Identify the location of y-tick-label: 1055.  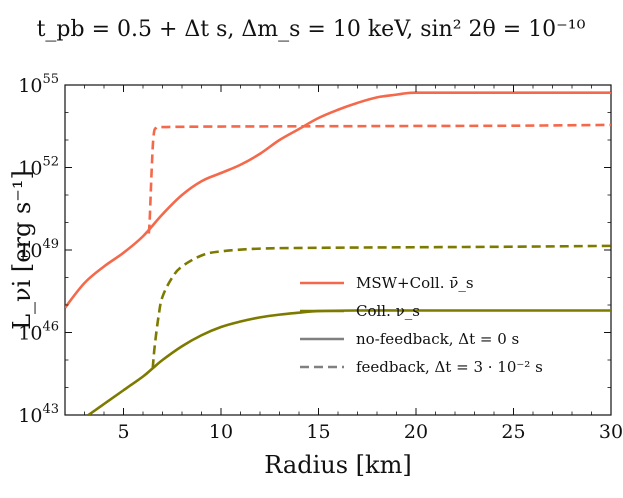
(38, 84).